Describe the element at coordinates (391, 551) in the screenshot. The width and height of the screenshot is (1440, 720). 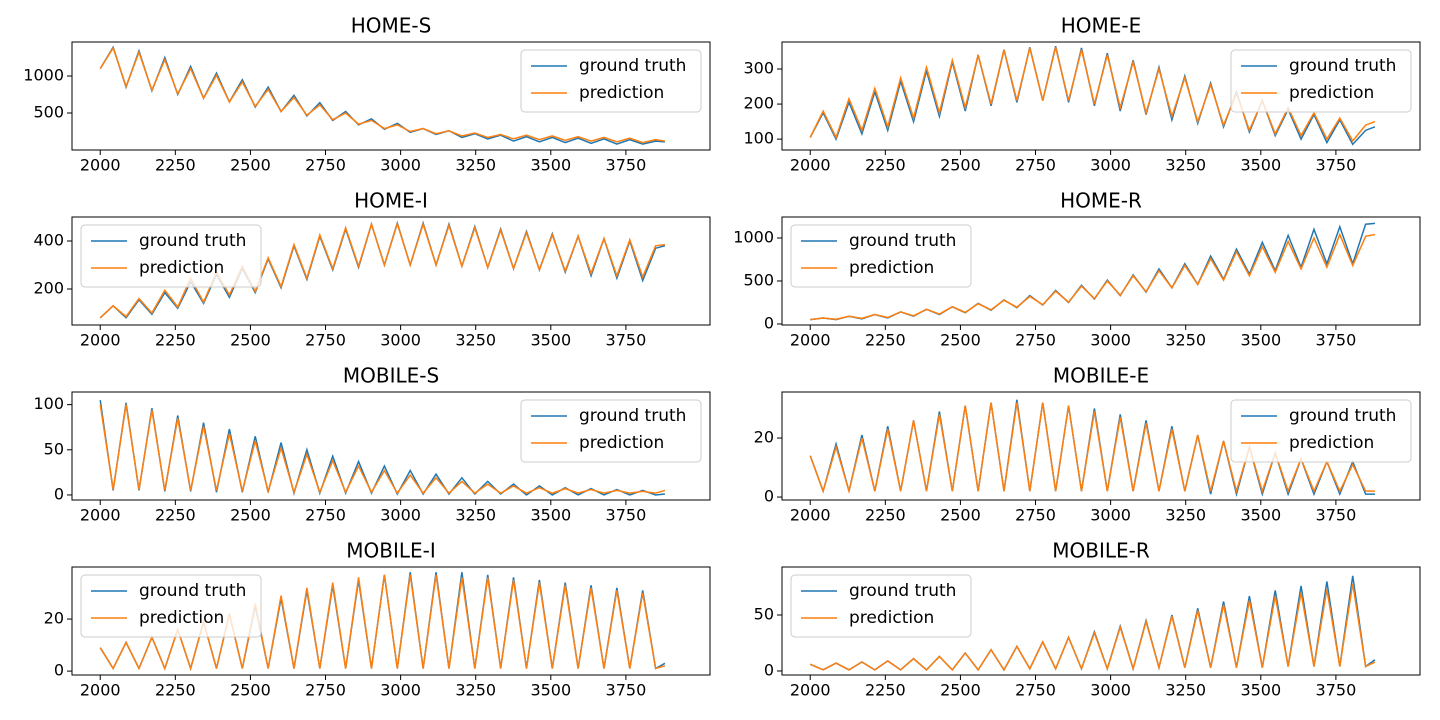
I see `chart-title: MOBILE-I` at that location.